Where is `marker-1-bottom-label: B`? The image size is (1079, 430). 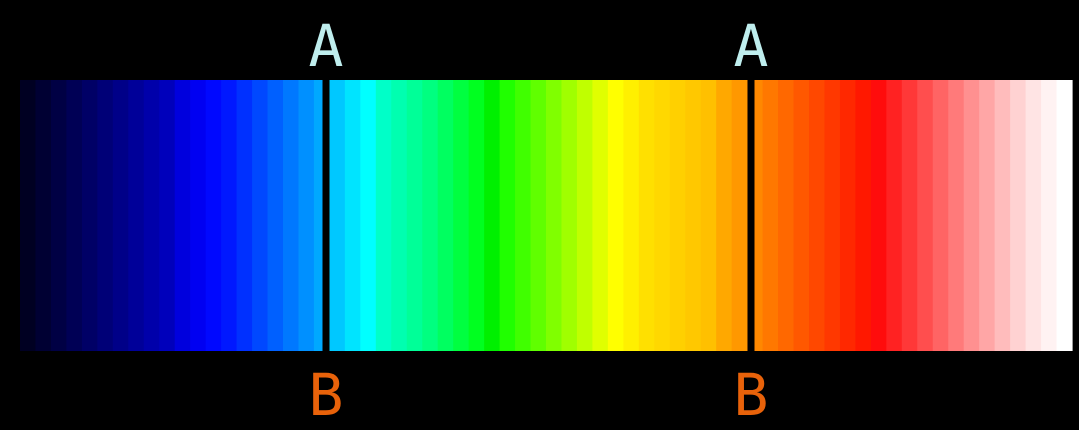 marker-1-bottom-label: B is located at coordinates (326, 395).